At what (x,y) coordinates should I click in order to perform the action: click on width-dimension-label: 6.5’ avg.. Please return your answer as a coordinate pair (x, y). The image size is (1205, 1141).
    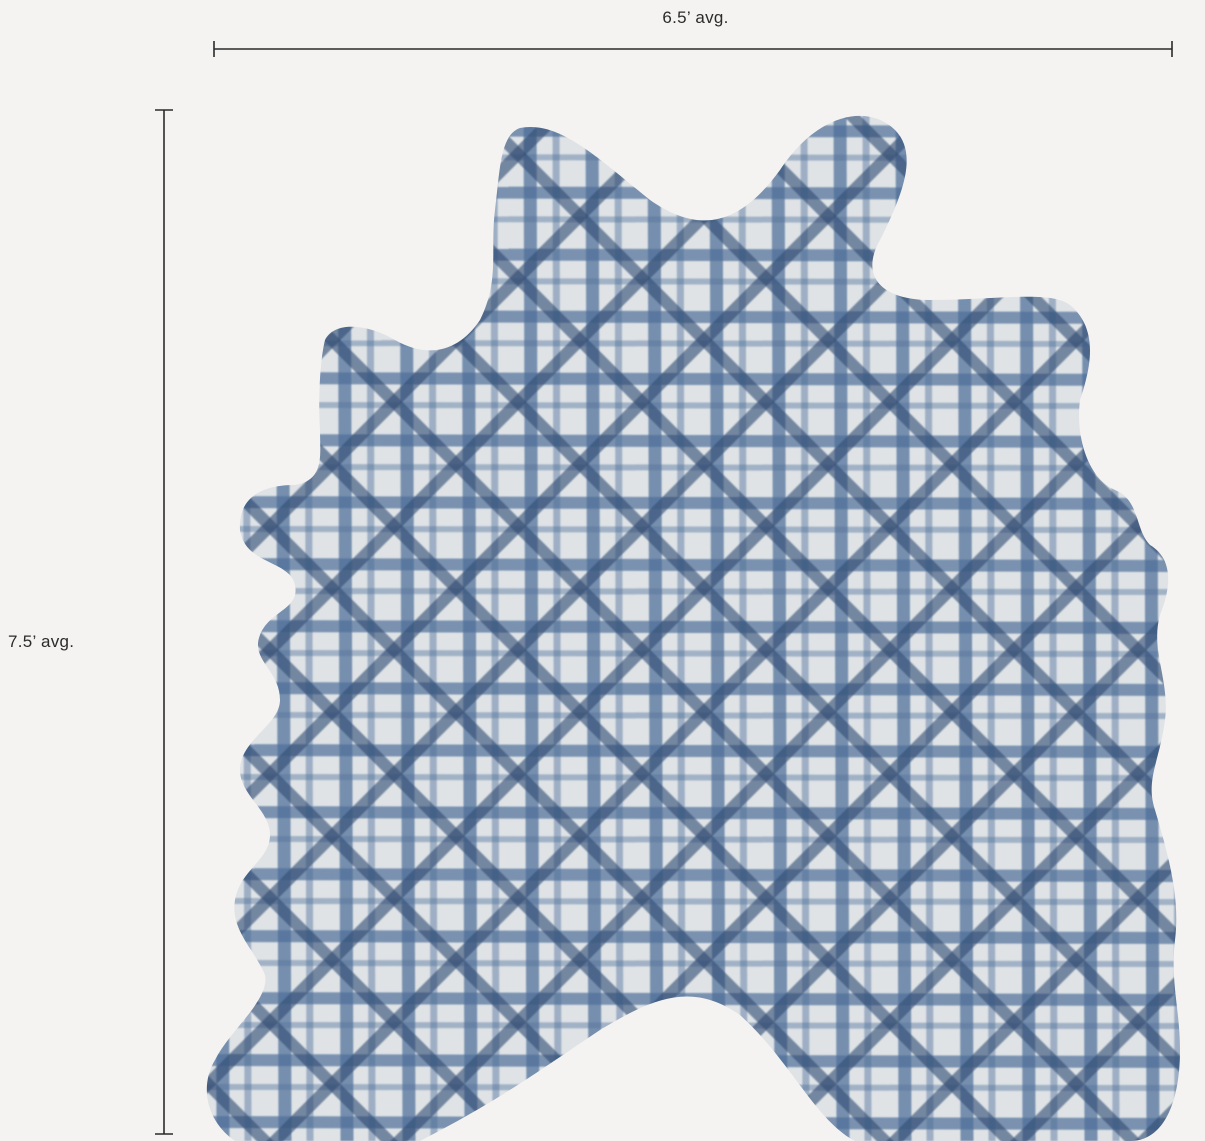
    Looking at the image, I should click on (695, 17).